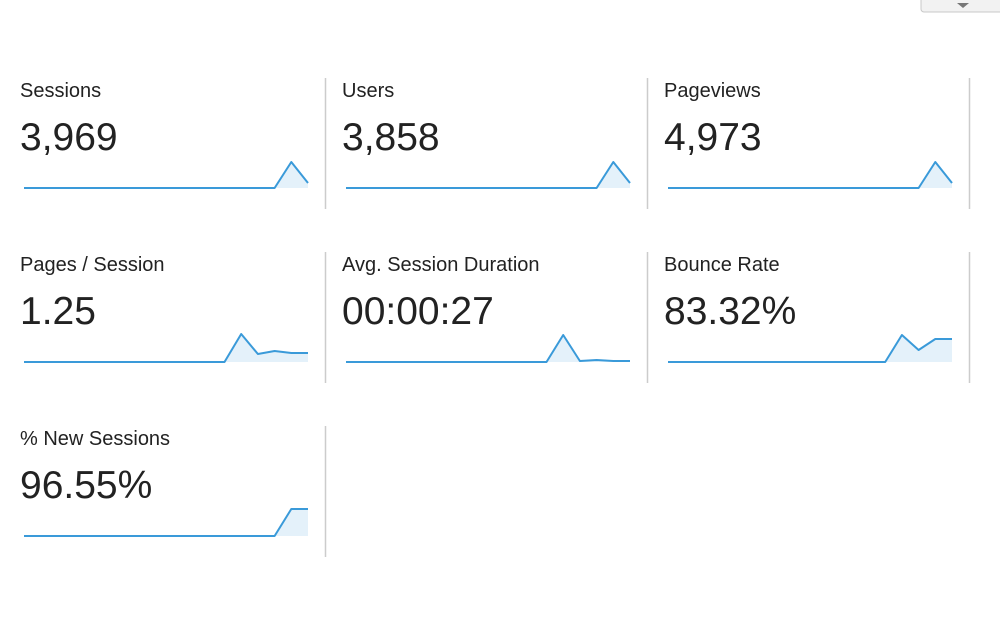  What do you see at coordinates (368, 91) in the screenshot?
I see `metric-label: Users` at bounding box center [368, 91].